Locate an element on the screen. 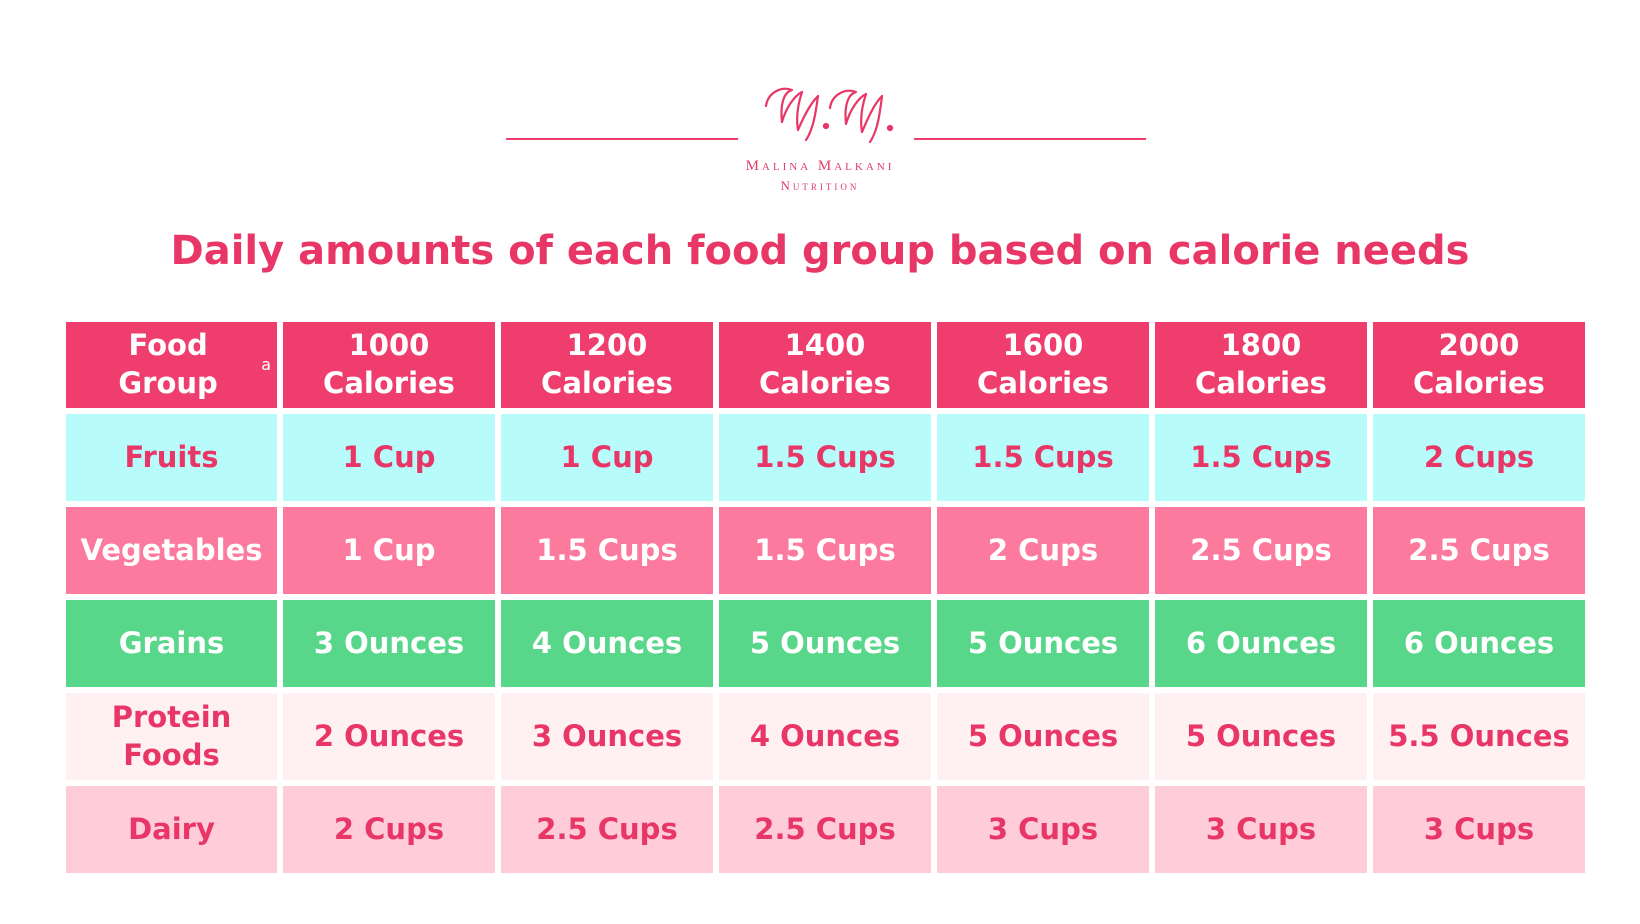 The image size is (1640, 924). brand-subtitle: Nutrition is located at coordinates (820, 185).